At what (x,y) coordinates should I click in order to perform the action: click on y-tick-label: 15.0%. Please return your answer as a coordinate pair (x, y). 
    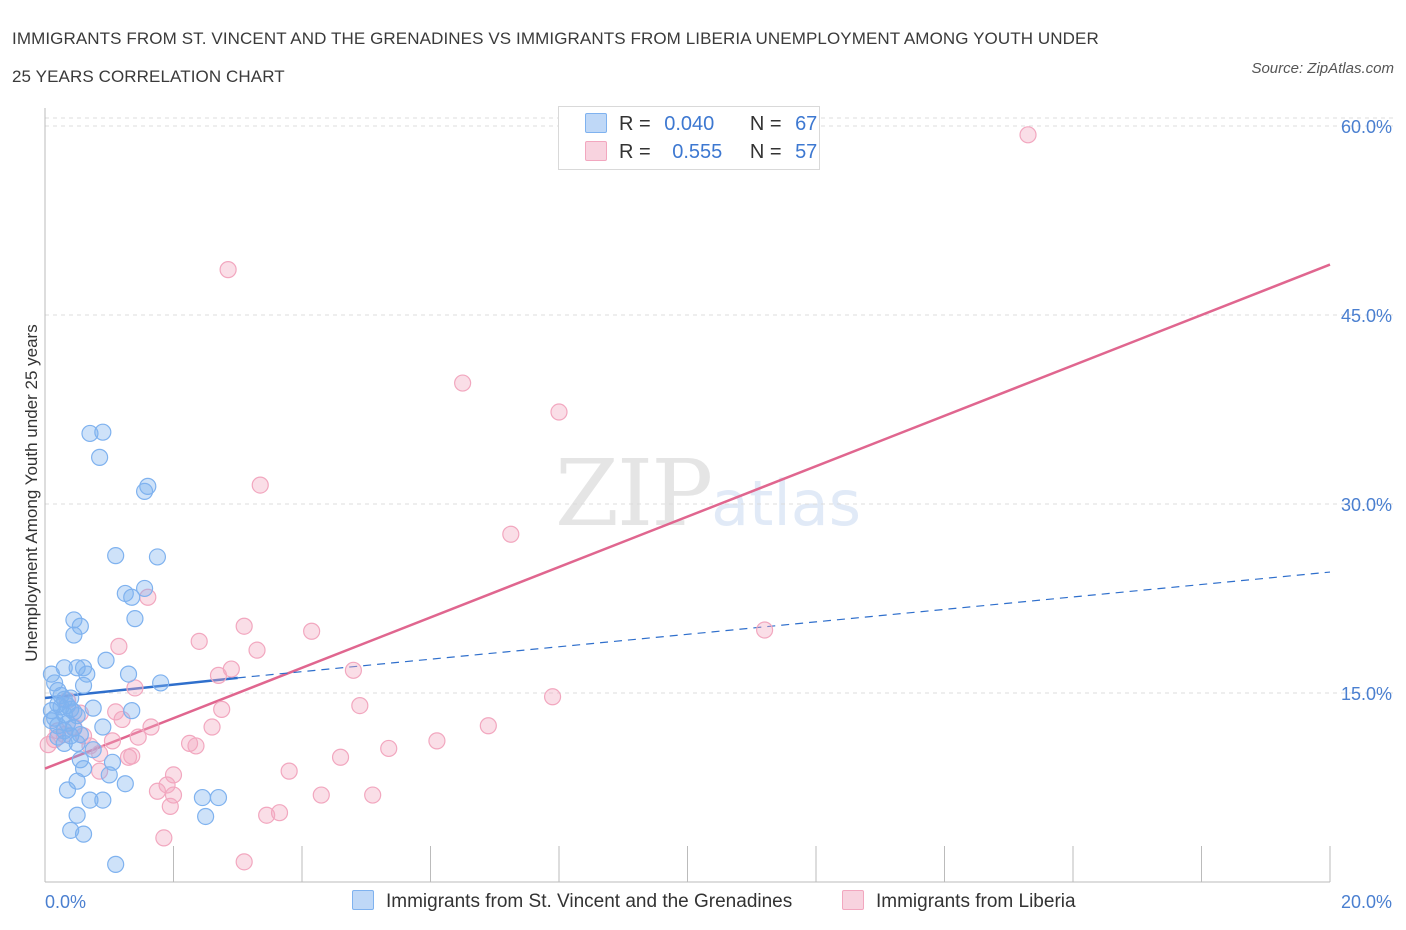
    Looking at the image, I should click on (1366, 694).